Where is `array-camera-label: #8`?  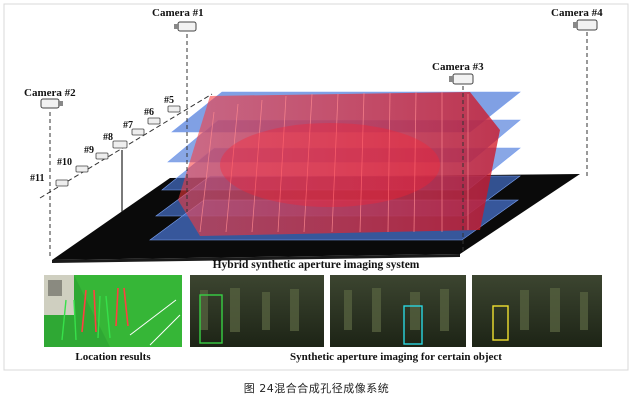
array-camera-label: #8 is located at coordinates (108, 137).